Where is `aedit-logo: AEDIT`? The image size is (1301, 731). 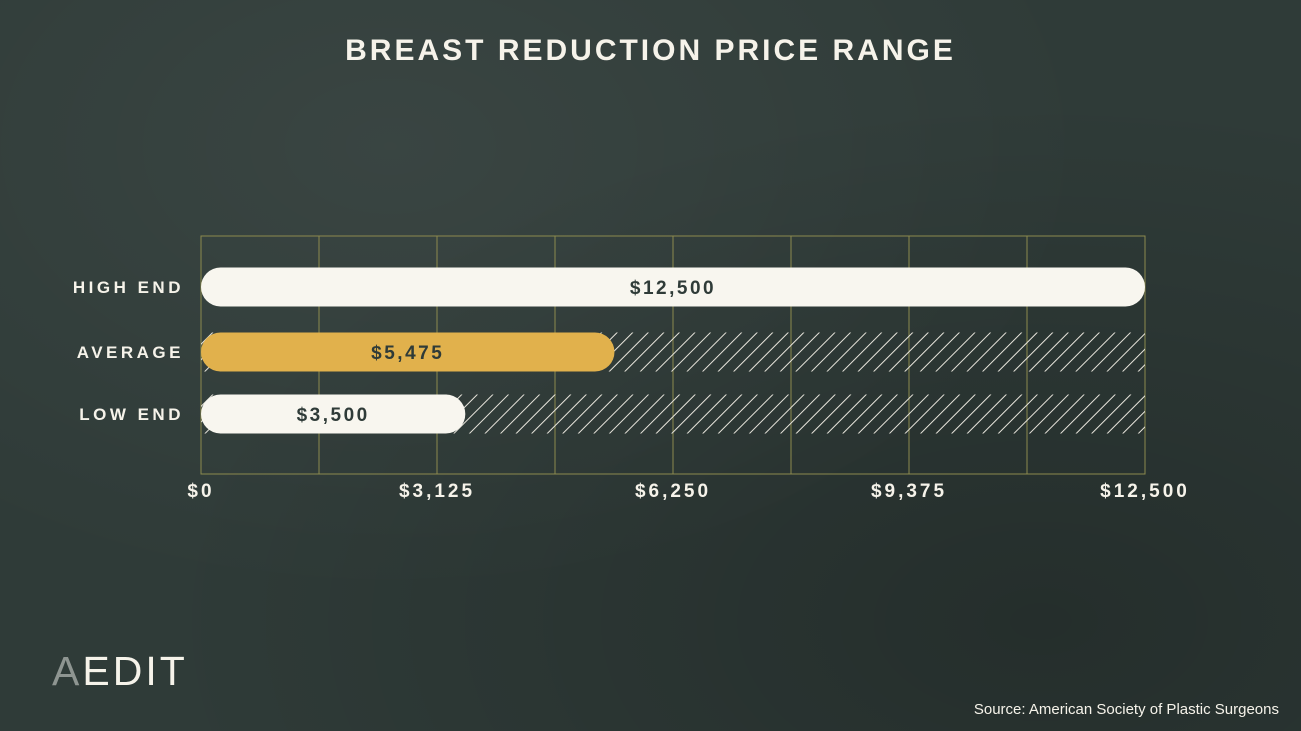 aedit-logo: AEDIT is located at coordinates (120, 671).